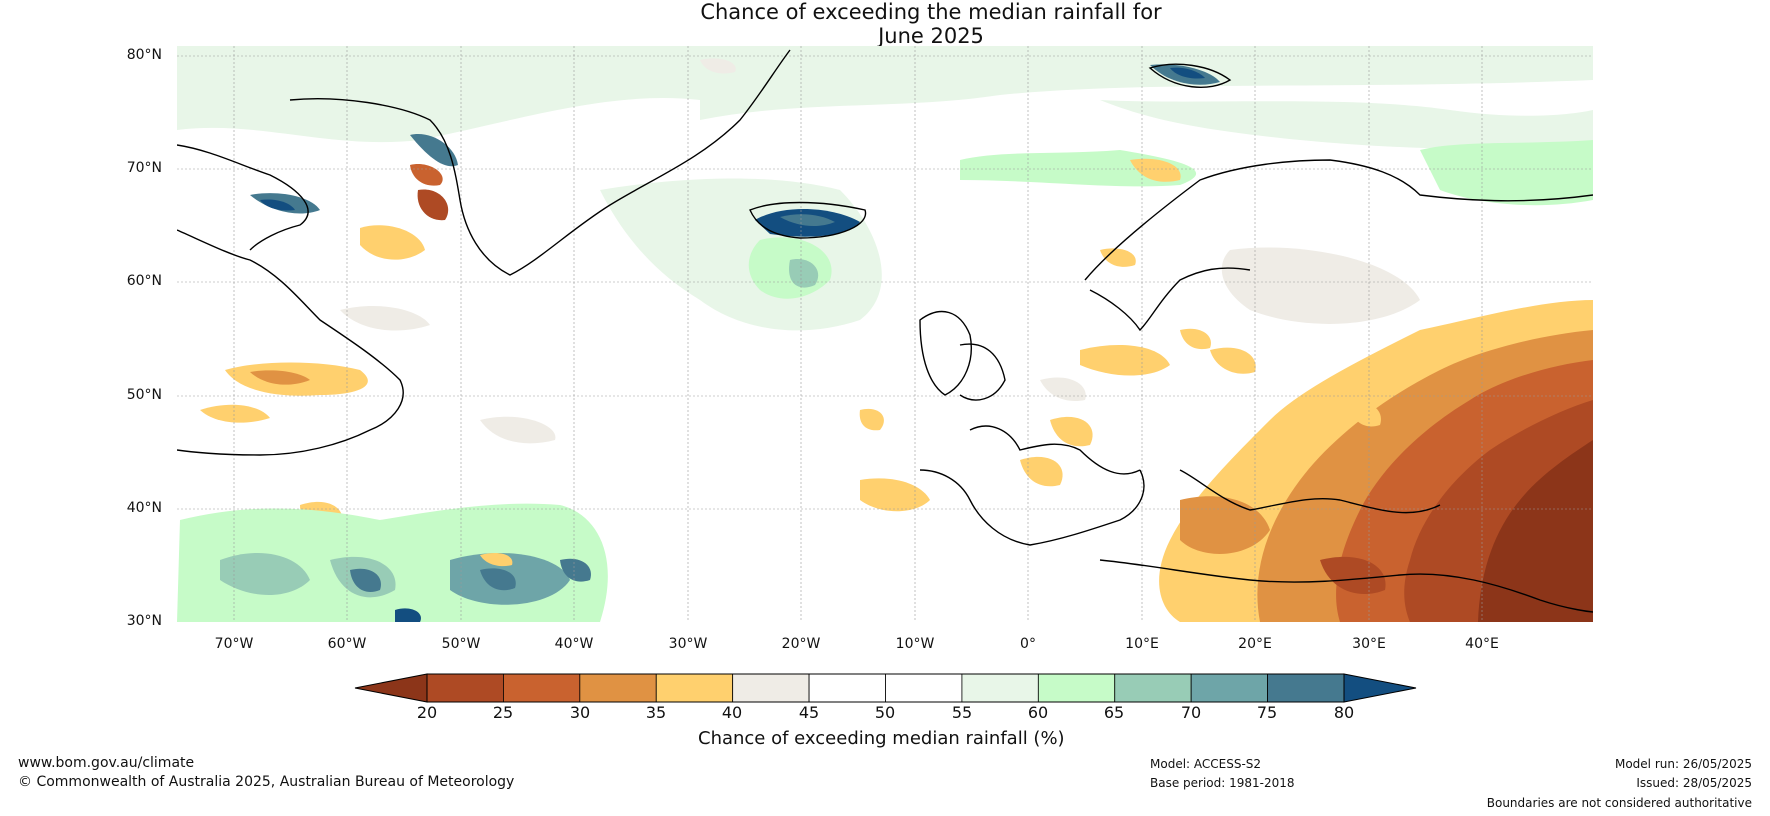  Describe the element at coordinates (1683, 764) in the screenshot. I see `model-run-text: Model run: 26/05/2025` at that location.